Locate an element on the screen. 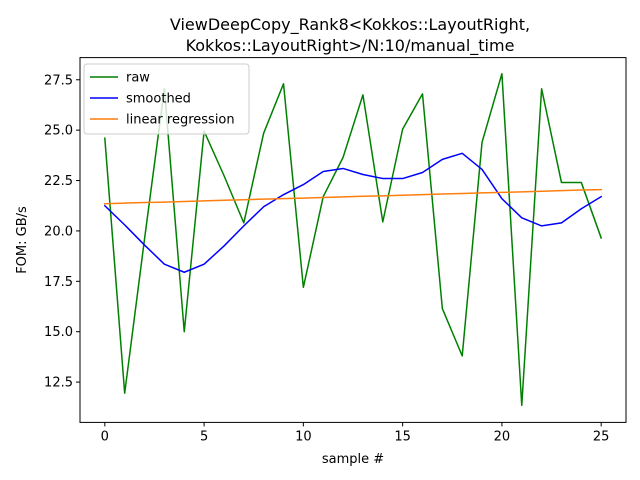 The width and height of the screenshot is (640, 480). legend-entries: raw smoothed linear regression is located at coordinates (162, 99).